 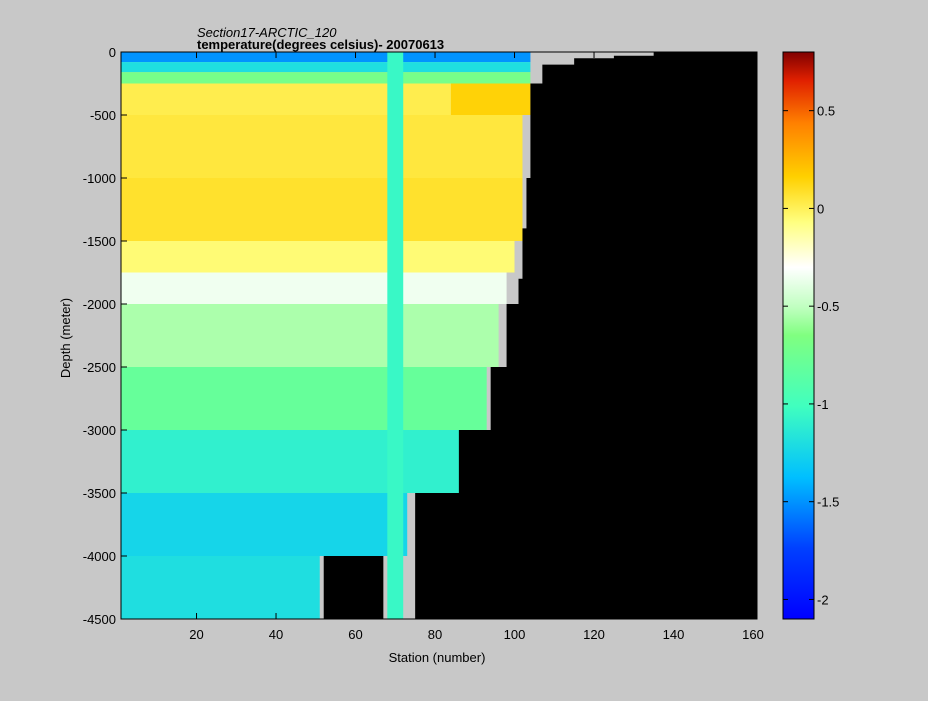 I want to click on x-tick-label: 80, so click(x=435, y=634).